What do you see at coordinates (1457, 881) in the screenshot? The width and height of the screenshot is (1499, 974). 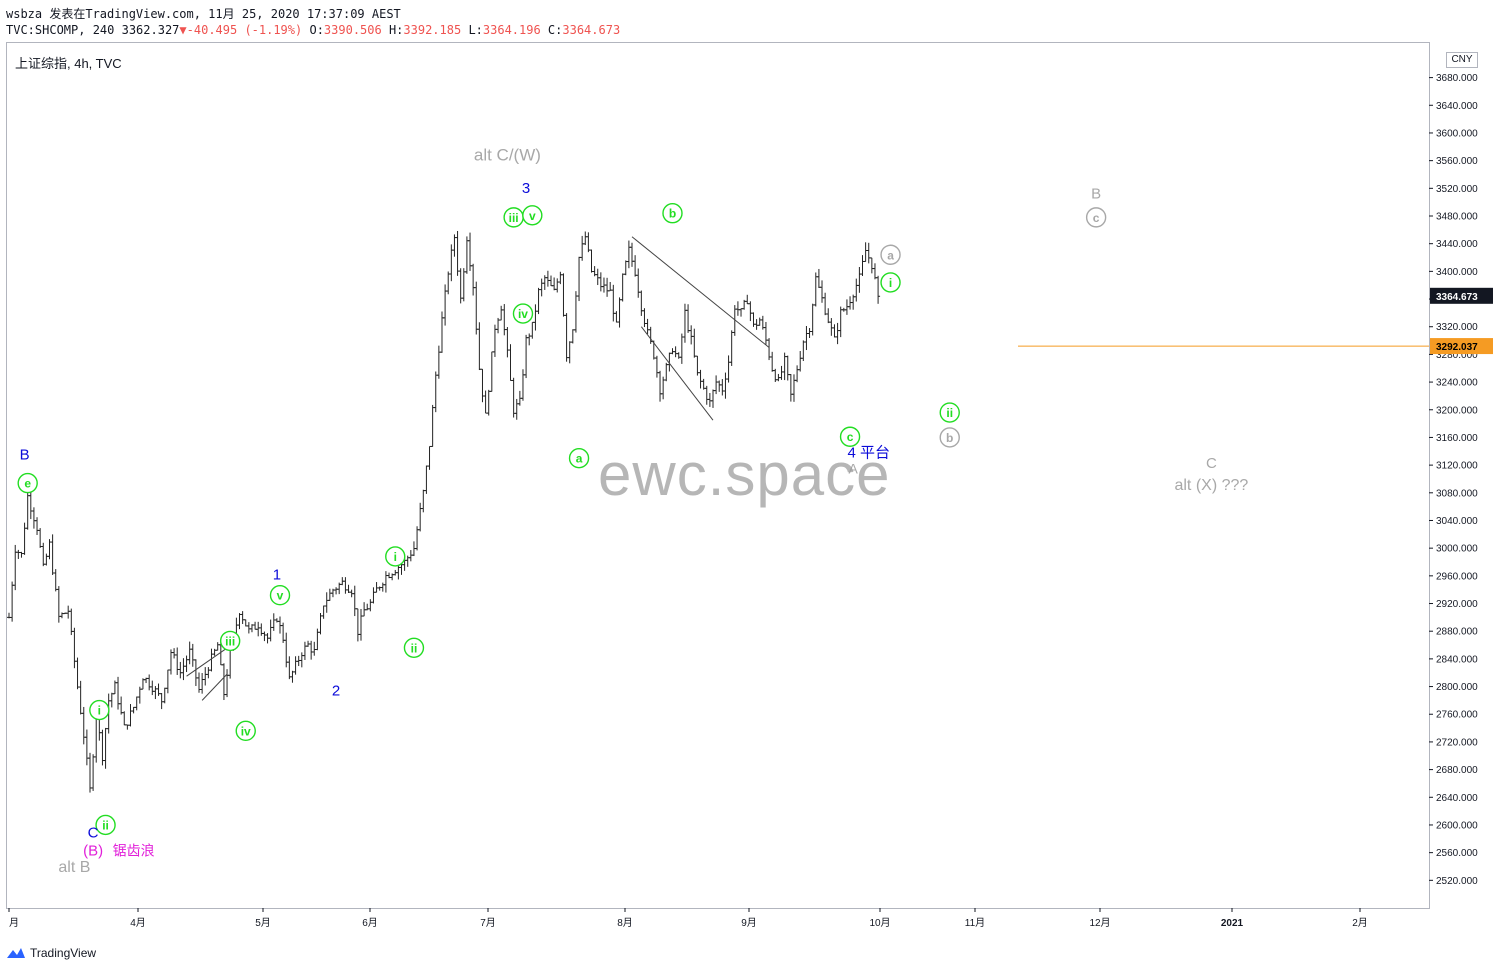 I see `y-tick-label: 2520.000` at bounding box center [1457, 881].